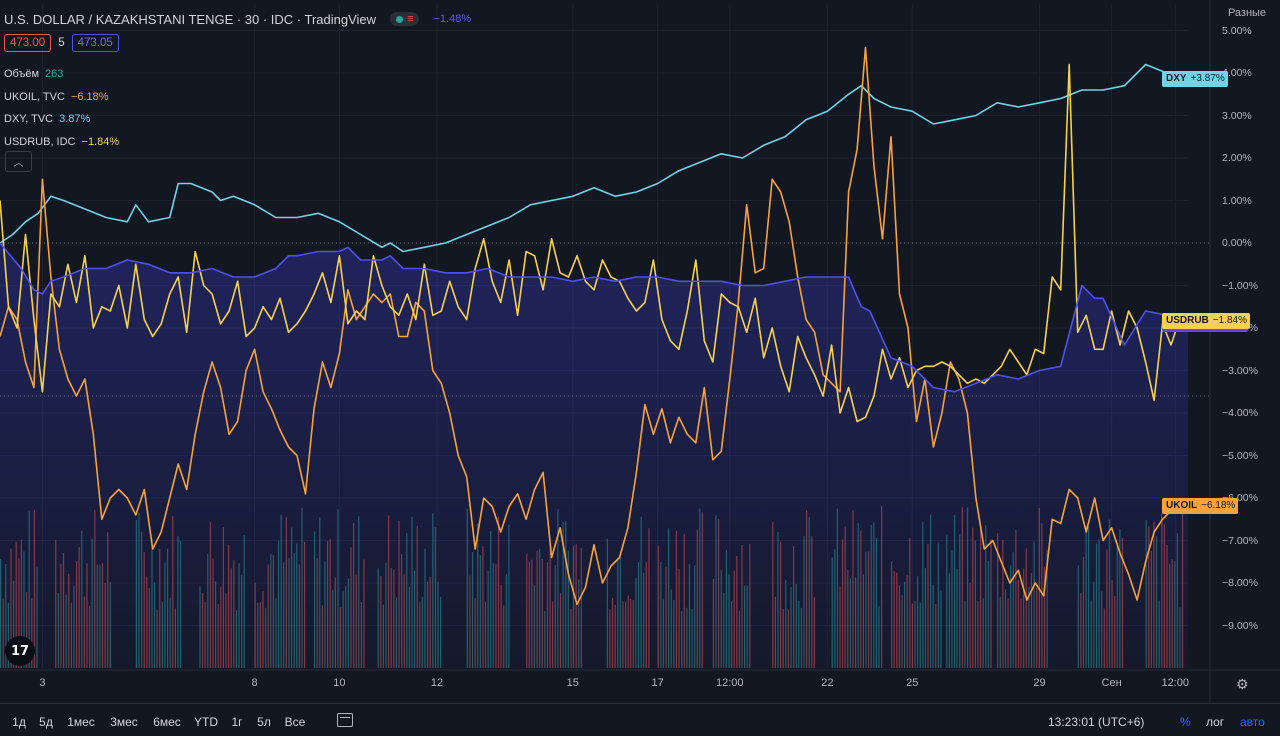 This screenshot has height=736, width=1280. What do you see at coordinates (1111, 683) in the screenshot?
I see `x-tick-label: Сен` at bounding box center [1111, 683].